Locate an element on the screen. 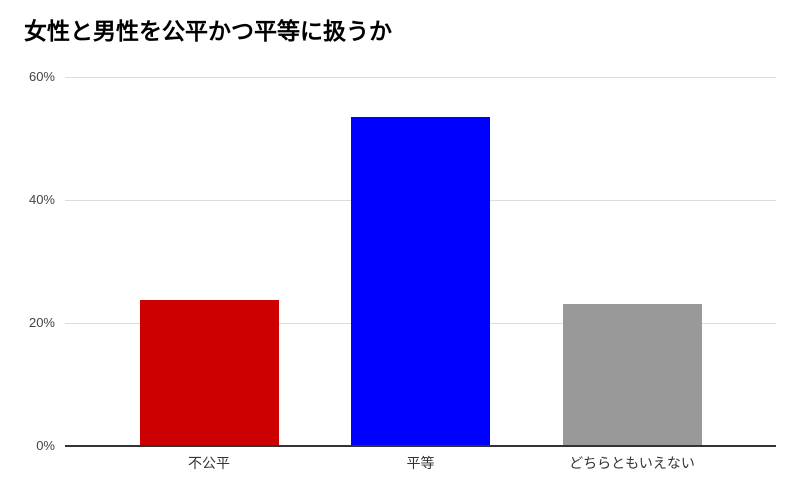  y-axis-tick-label: 60% is located at coordinates (41, 76).